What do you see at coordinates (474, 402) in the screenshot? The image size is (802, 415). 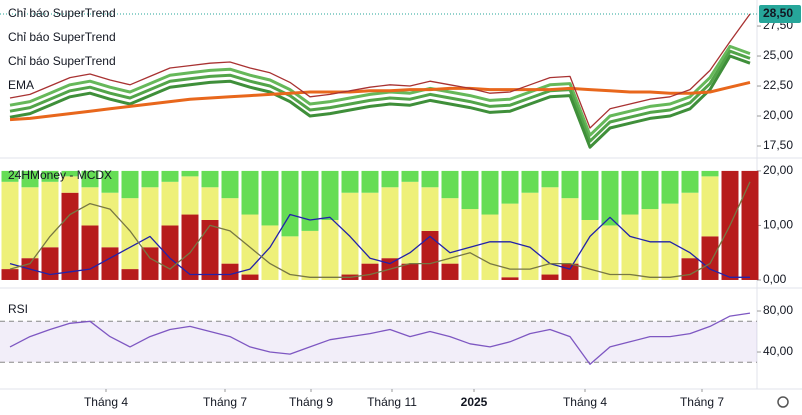 I see `x-tick-label: 2025` at bounding box center [474, 402].